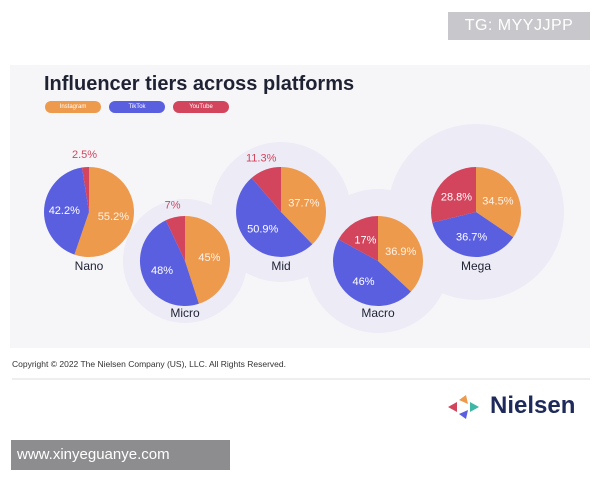  What do you see at coordinates (162, 271) in the screenshot?
I see `value-label-micro-tiktok: 48%` at bounding box center [162, 271].